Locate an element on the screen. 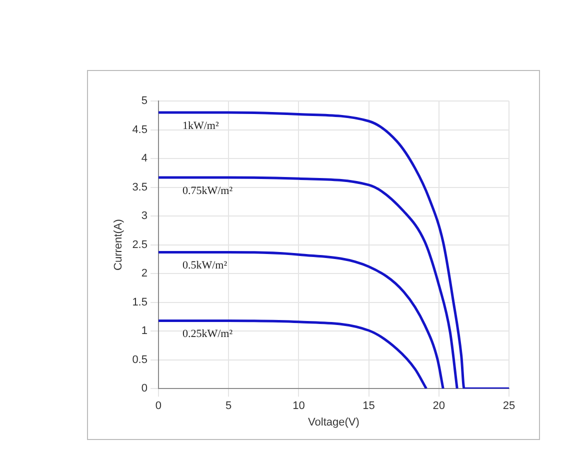  y-tick-label: 0 is located at coordinates (144, 388).